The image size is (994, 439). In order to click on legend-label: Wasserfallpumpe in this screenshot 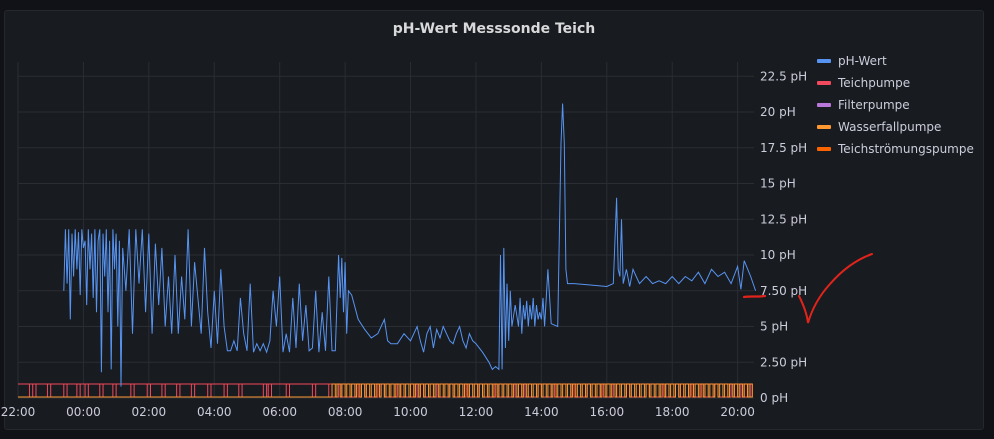, I will do `click(889, 127)`.